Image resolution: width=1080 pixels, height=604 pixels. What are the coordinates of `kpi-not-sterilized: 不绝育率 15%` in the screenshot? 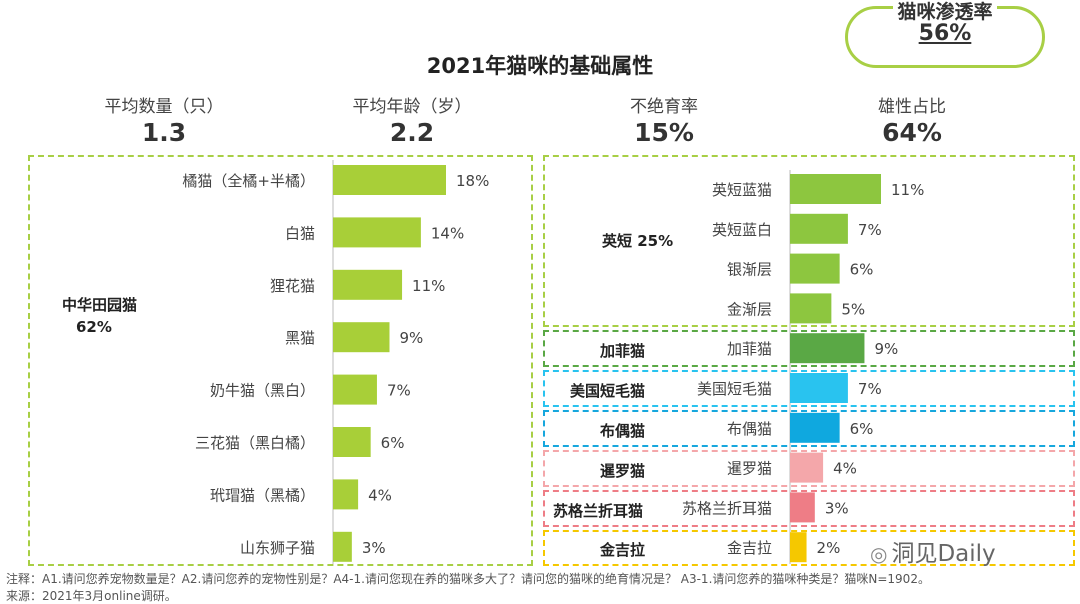 It's located at (664, 122).